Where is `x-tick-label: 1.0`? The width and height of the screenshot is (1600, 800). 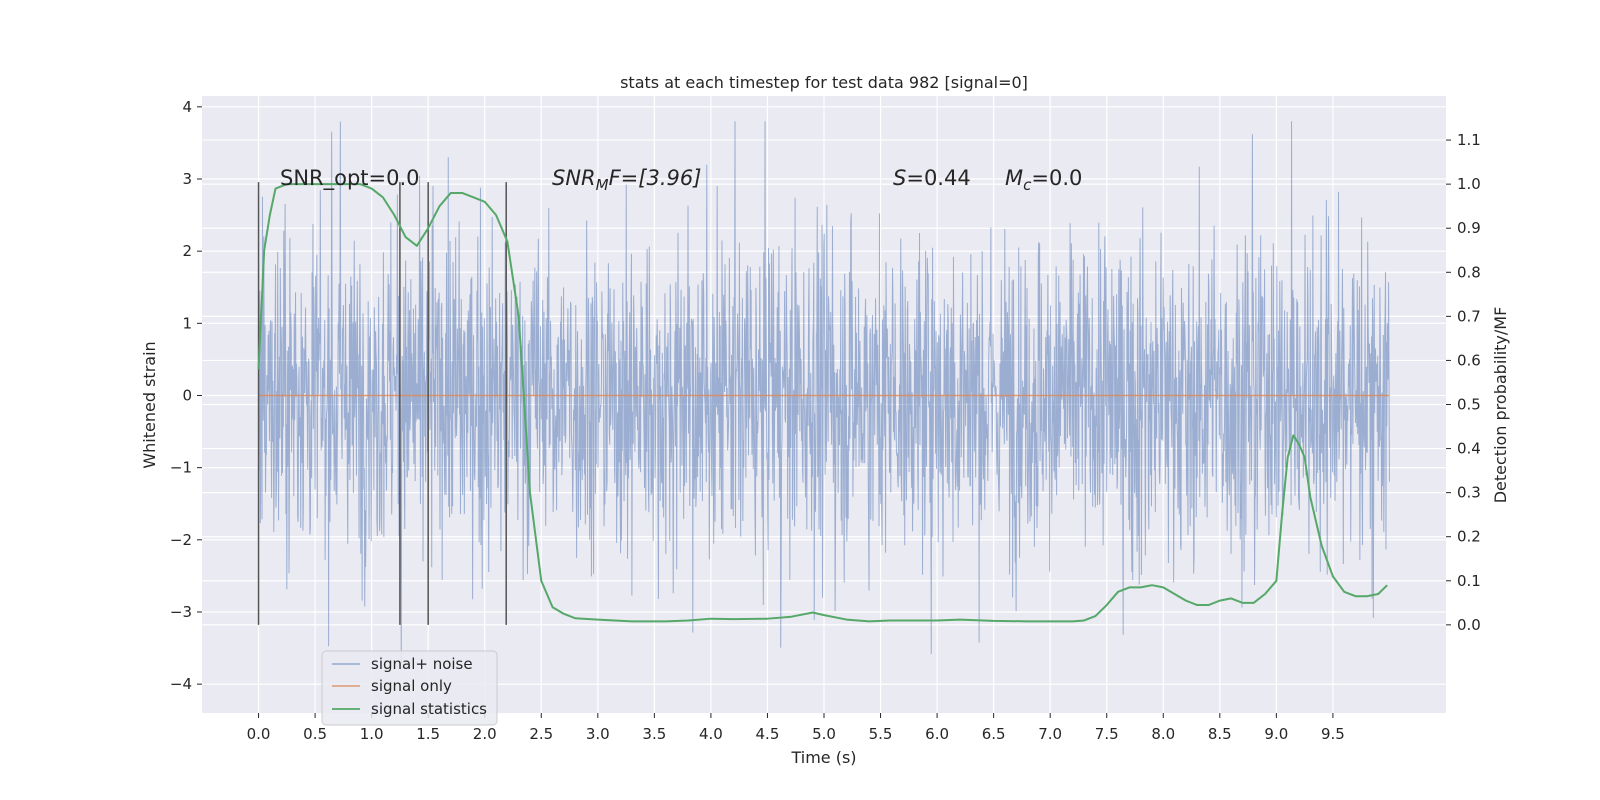 x-tick-label: 1.0 is located at coordinates (372, 734).